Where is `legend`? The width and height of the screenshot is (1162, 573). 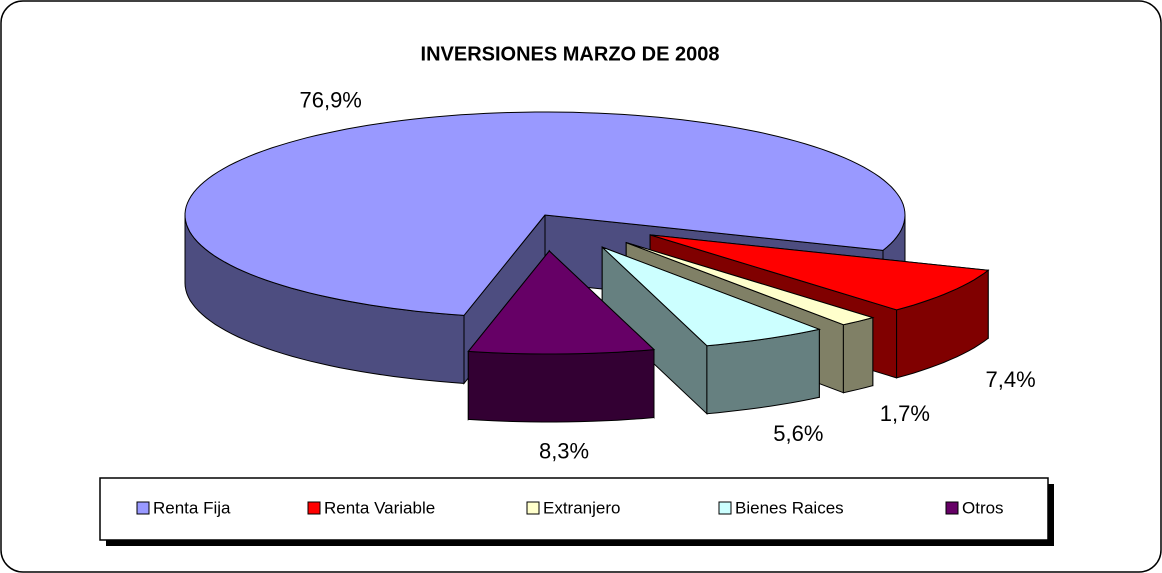
legend is located at coordinates (574, 509).